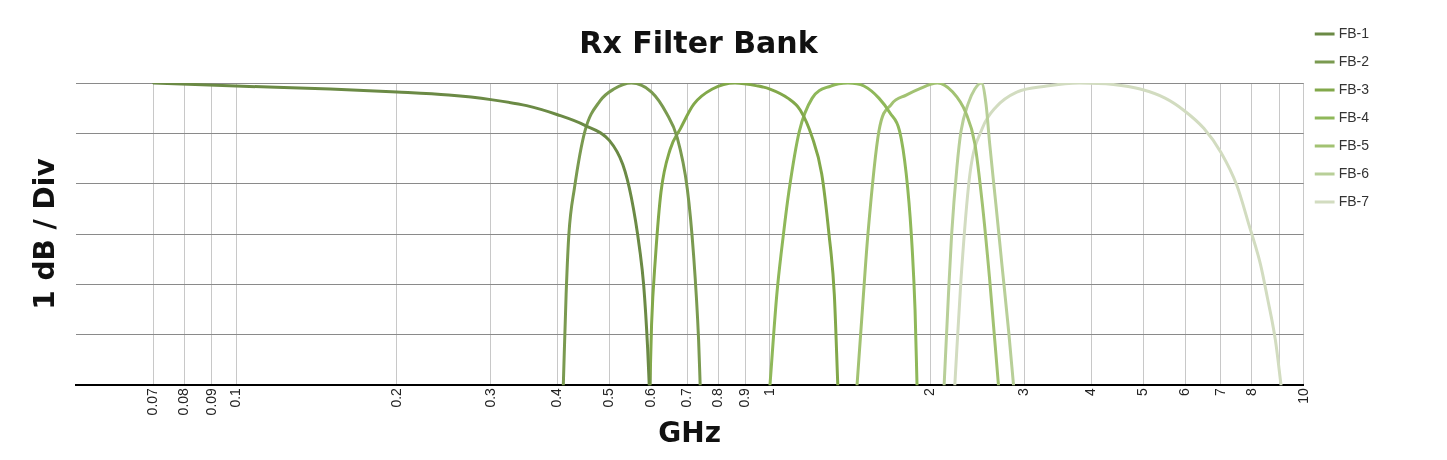  What do you see at coordinates (689, 433) in the screenshot?
I see `x-axis-title: GHz` at bounding box center [689, 433].